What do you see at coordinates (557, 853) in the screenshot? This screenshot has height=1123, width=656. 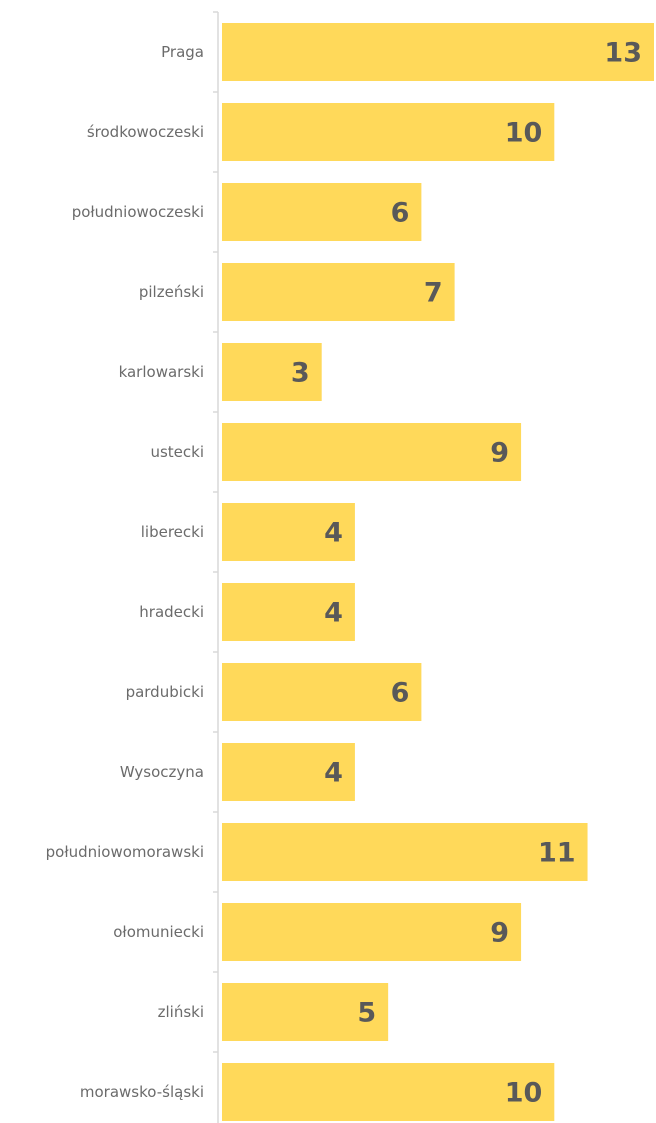 I see `value-label: 11` at bounding box center [557, 853].